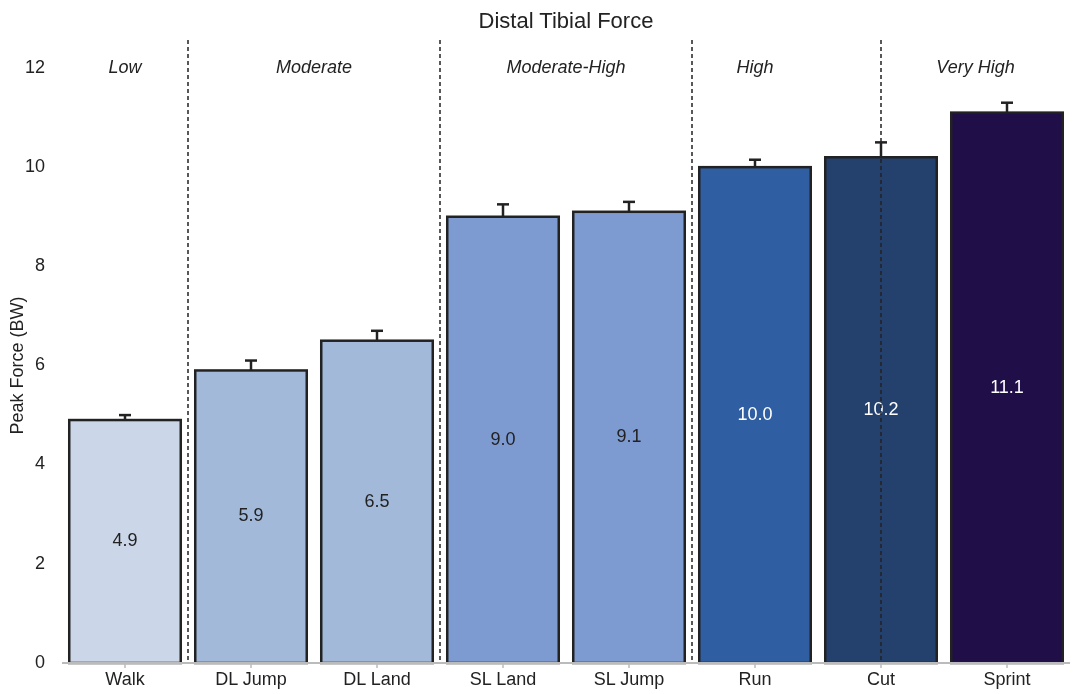  What do you see at coordinates (629, 436) in the screenshot?
I see `data-label: 9.1` at bounding box center [629, 436].